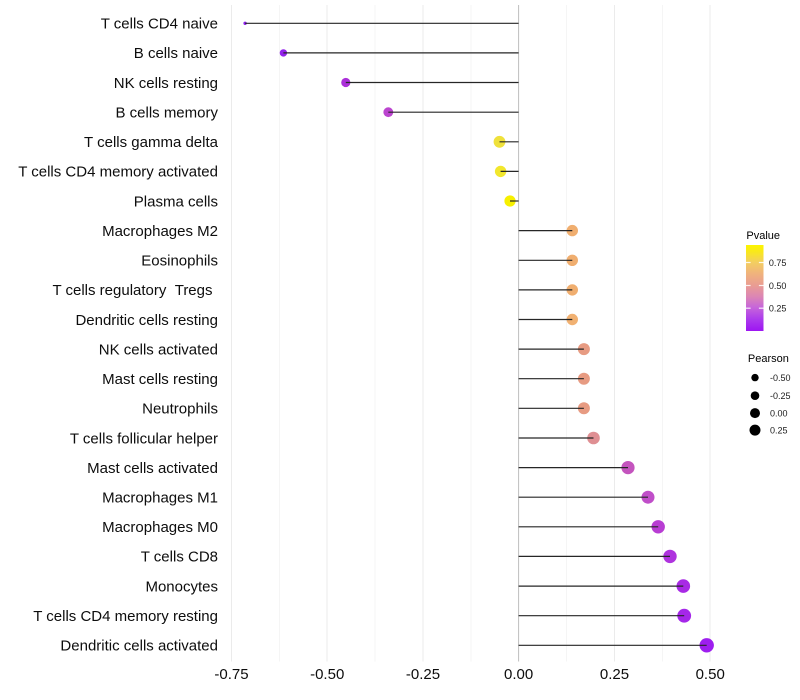  What do you see at coordinates (151, 142) in the screenshot?
I see `svg-text: T cells gamma delta` at bounding box center [151, 142].